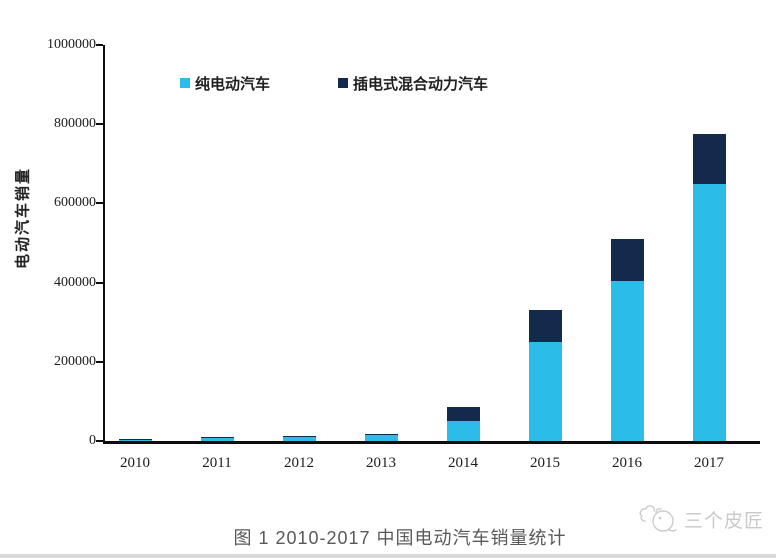 Image resolution: width=776 pixels, height=558 pixels. I want to click on legend-swatch-bev, so click(185, 83).